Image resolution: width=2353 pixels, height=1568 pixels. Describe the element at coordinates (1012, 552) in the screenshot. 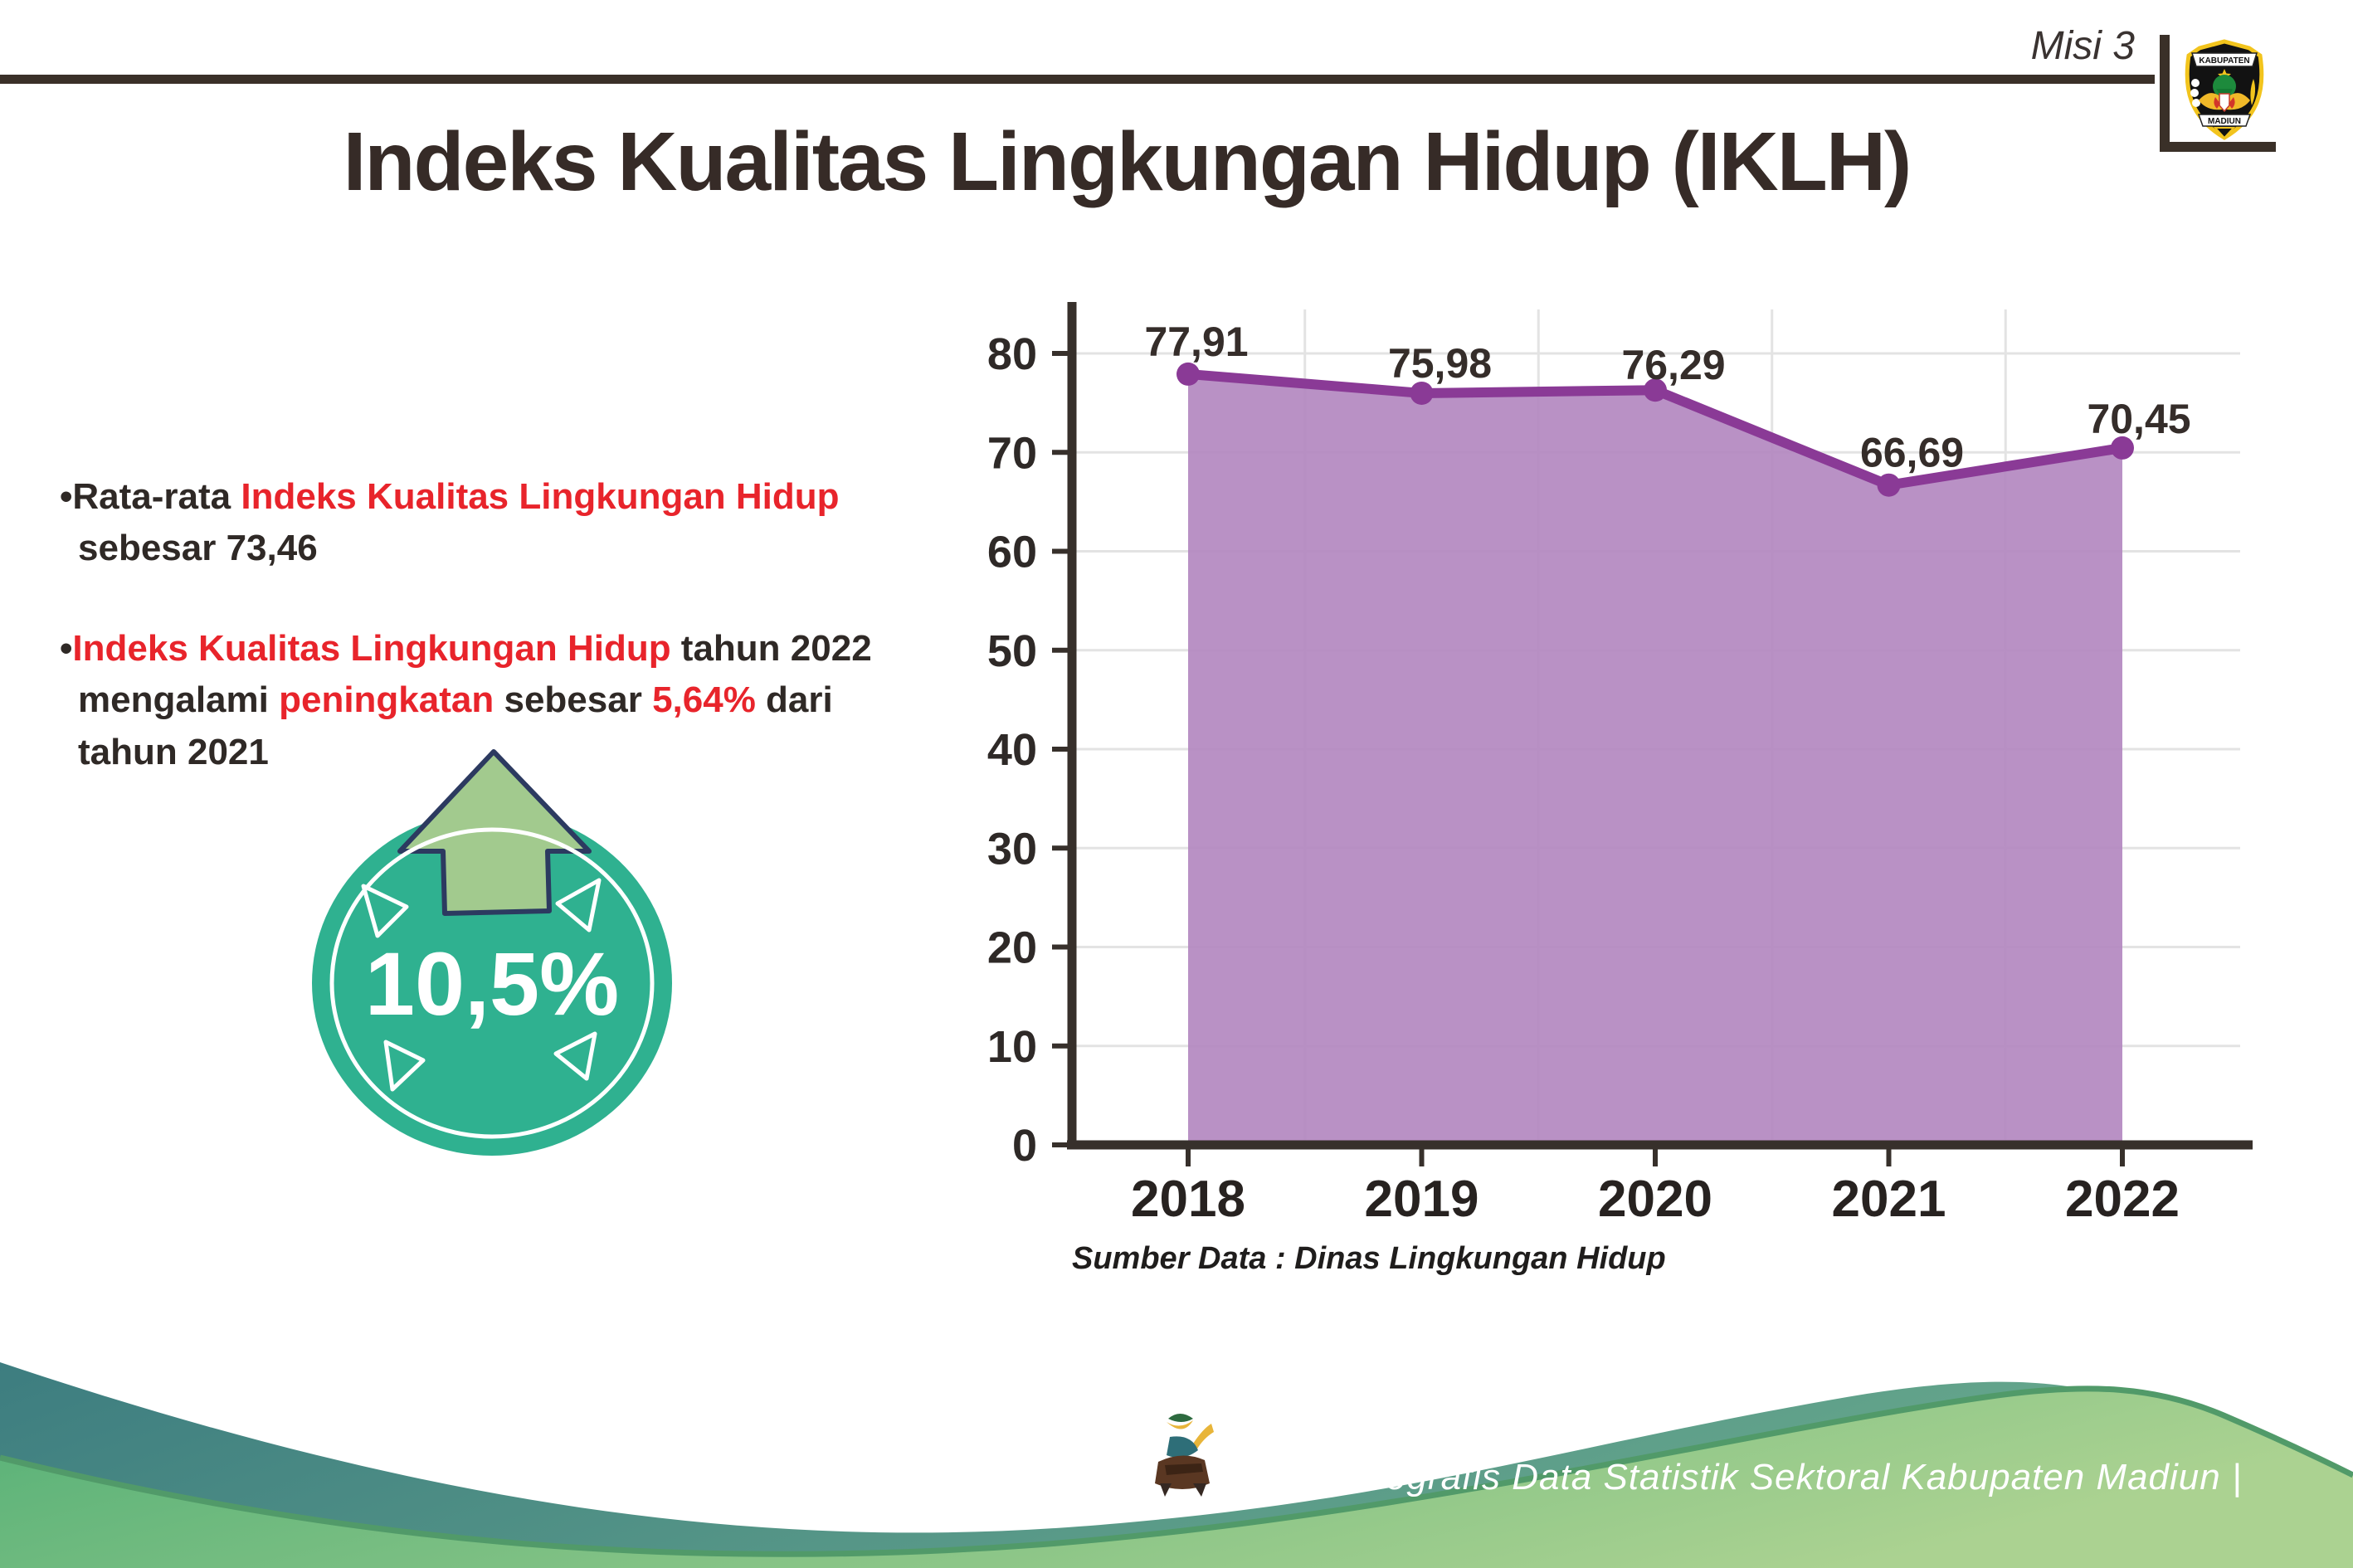

I see `y-tick-label: 60` at that location.